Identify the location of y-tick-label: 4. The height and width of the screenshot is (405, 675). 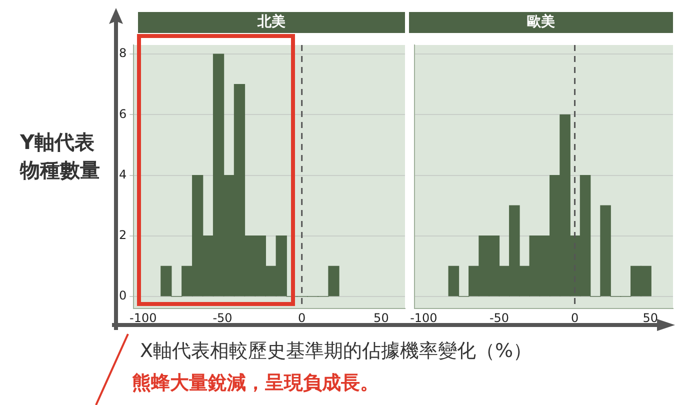
(122, 174).